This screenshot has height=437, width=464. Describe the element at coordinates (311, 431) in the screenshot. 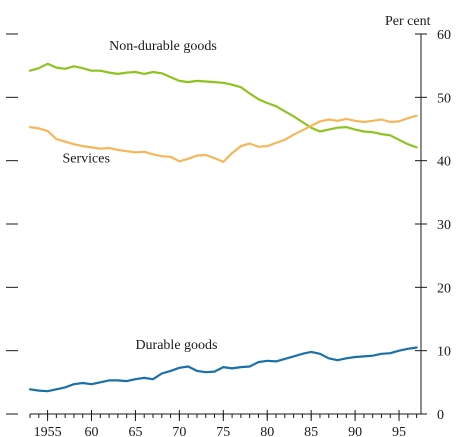

I see `x-tick-label-1985: 85` at that location.